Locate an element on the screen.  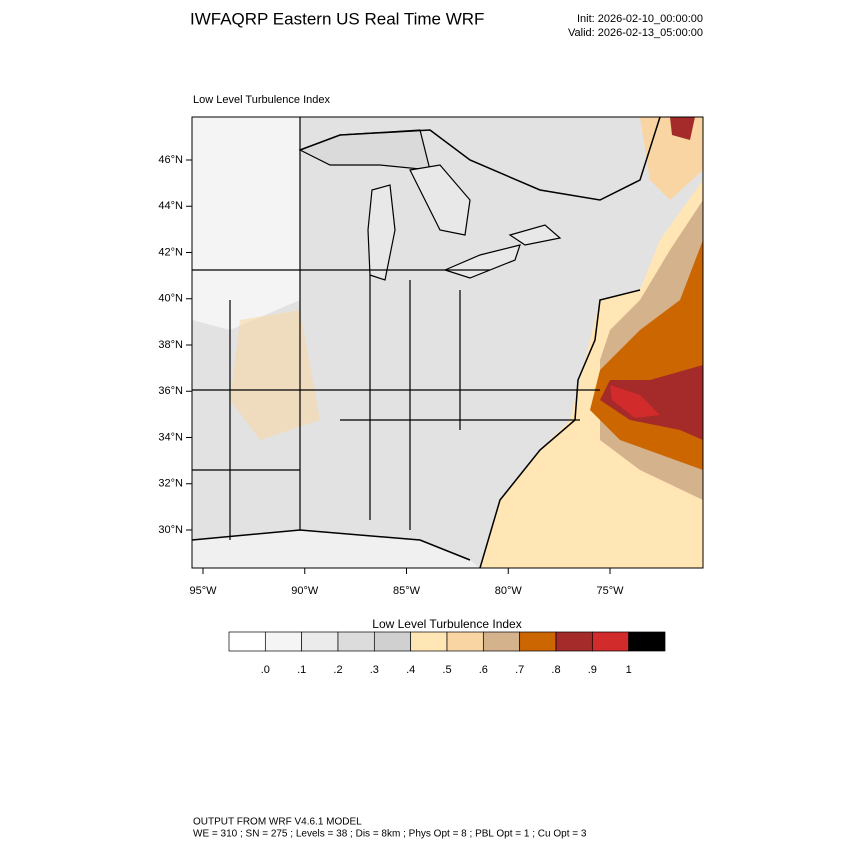
lat-label: 40°N is located at coordinates (170, 299).